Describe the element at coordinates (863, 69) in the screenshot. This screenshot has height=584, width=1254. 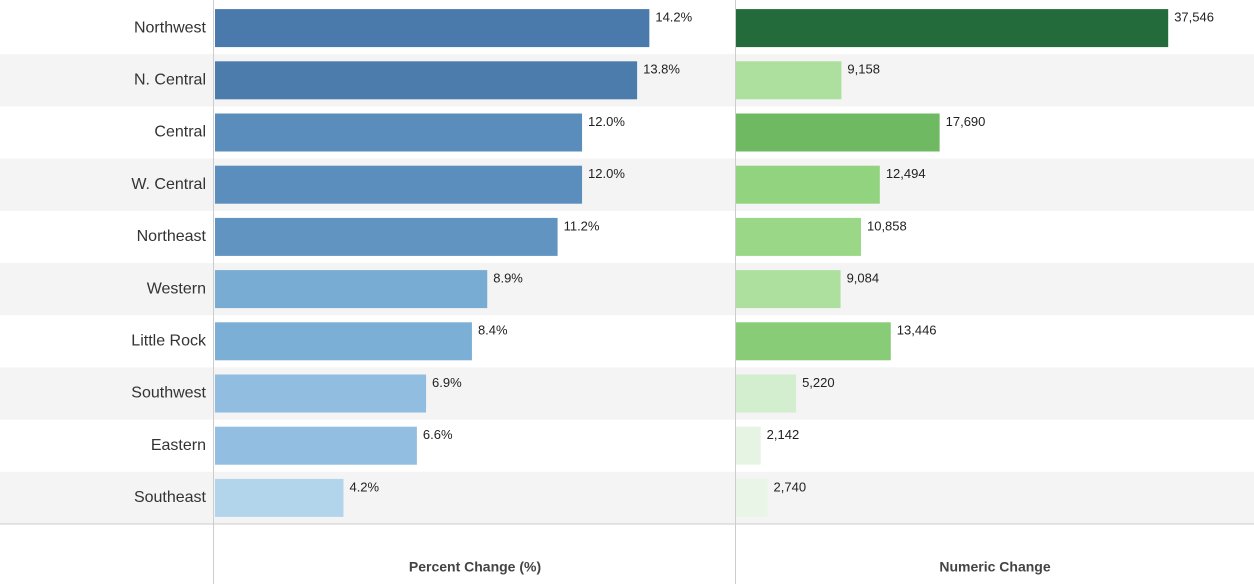
I see `data-label: 9,158` at that location.